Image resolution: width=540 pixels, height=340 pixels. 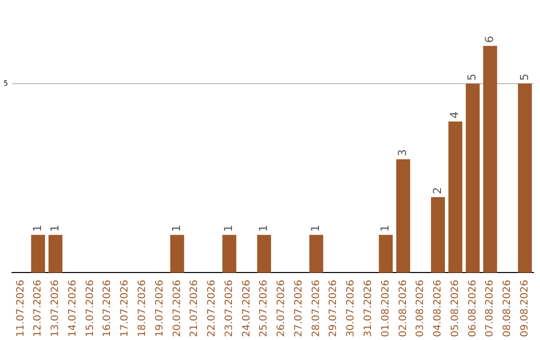 What do you see at coordinates (38, 309) in the screenshot?
I see `x-tick-label: 12.07.2026` at bounding box center [38, 309].